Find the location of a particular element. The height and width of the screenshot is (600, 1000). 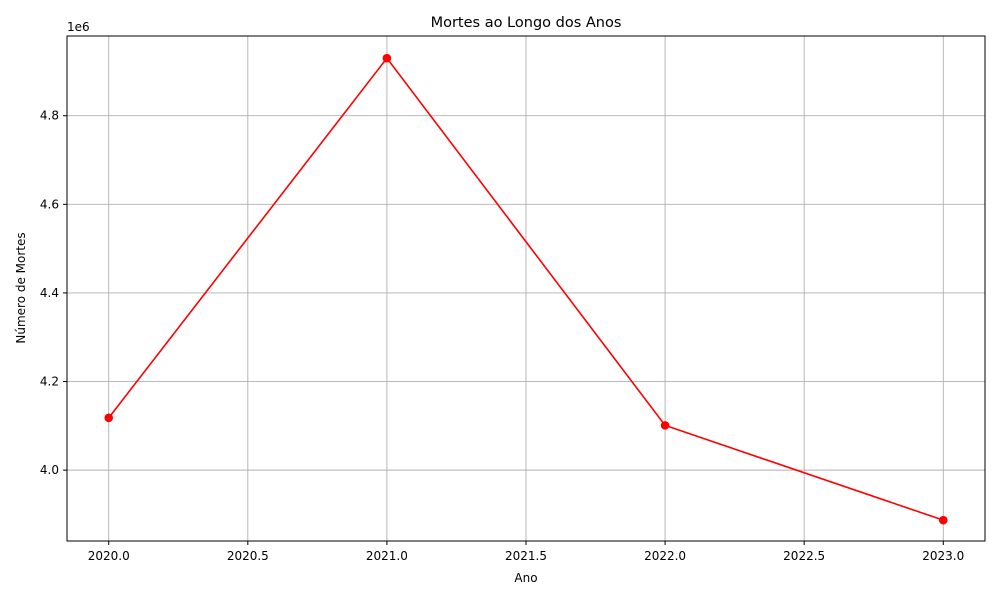

x-tick-label: 2021.0 is located at coordinates (387, 556).